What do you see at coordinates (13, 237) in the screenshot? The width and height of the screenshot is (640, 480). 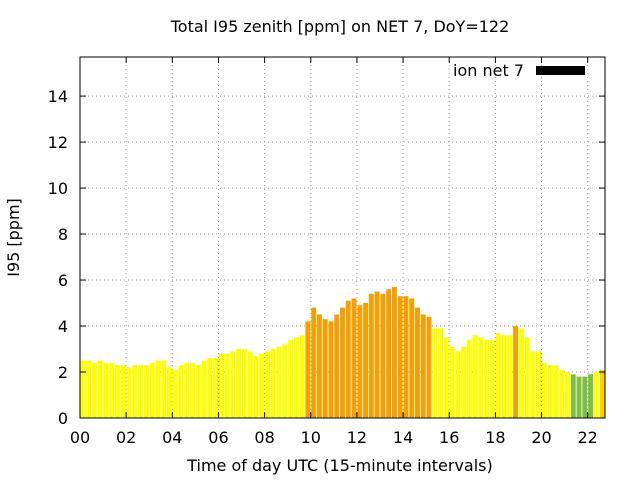 I see `y-axis-label: I95 [ppm]` at bounding box center [13, 237].